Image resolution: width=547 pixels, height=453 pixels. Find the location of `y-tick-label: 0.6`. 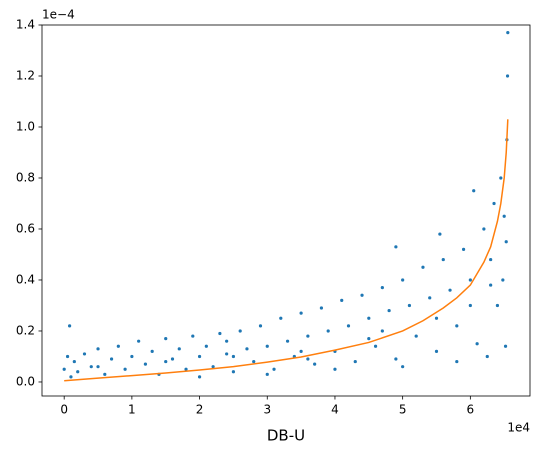

y-tick-label: 0.6 is located at coordinates (25, 228).